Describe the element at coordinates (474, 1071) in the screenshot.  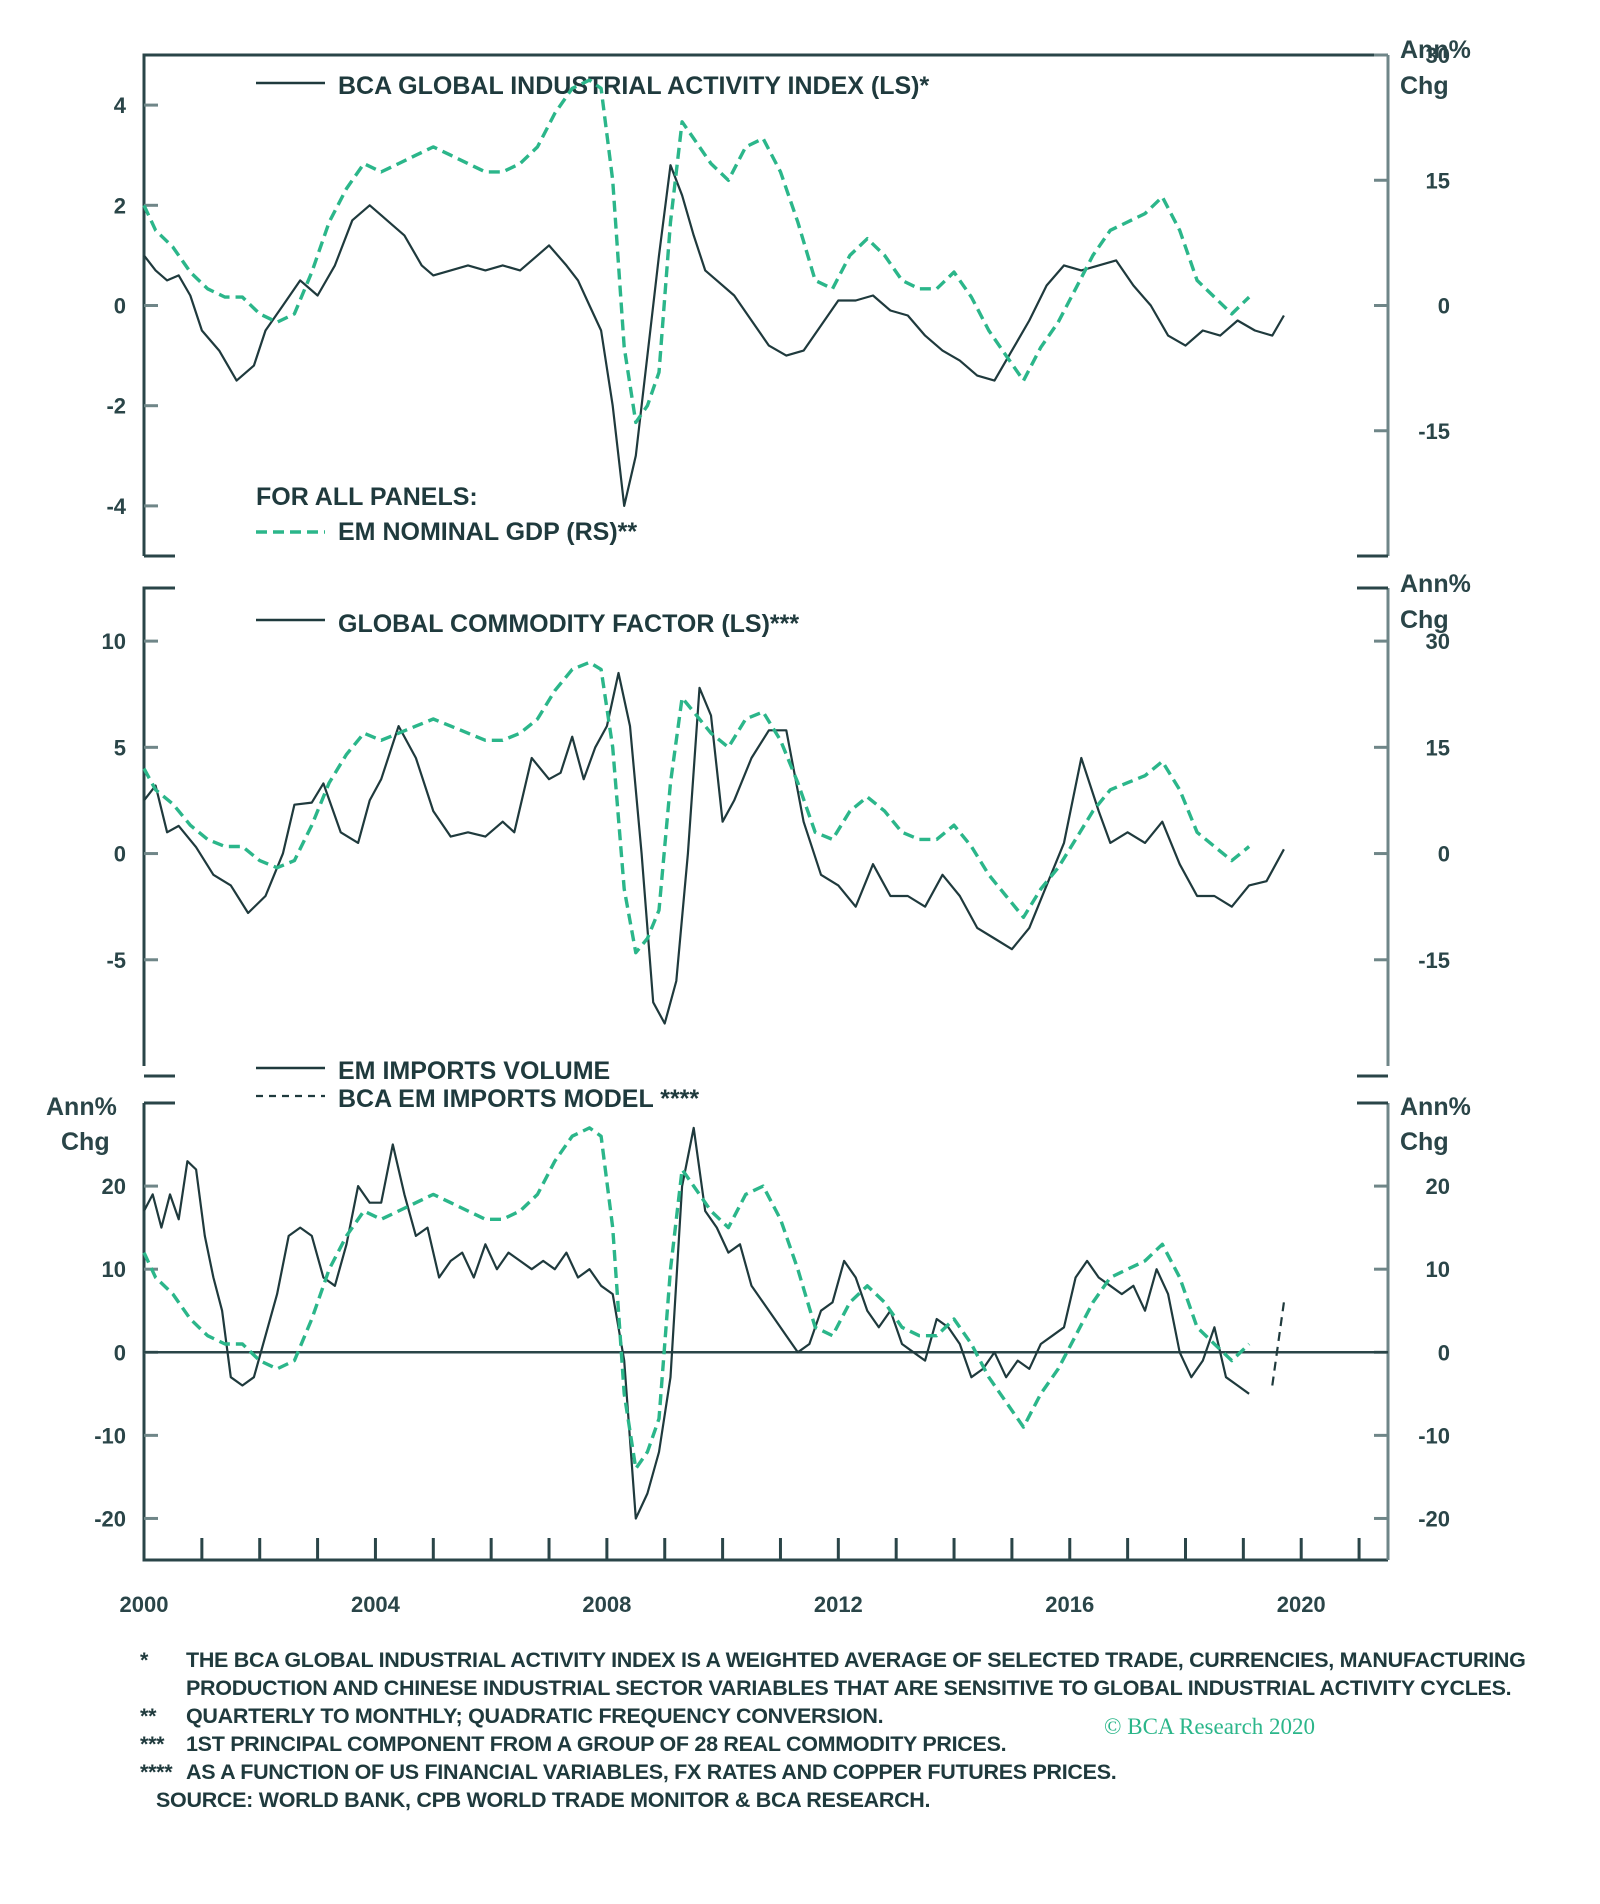
I see `legend-label-em-imports-volume: EM IMPORTS VOLUME` at that location.